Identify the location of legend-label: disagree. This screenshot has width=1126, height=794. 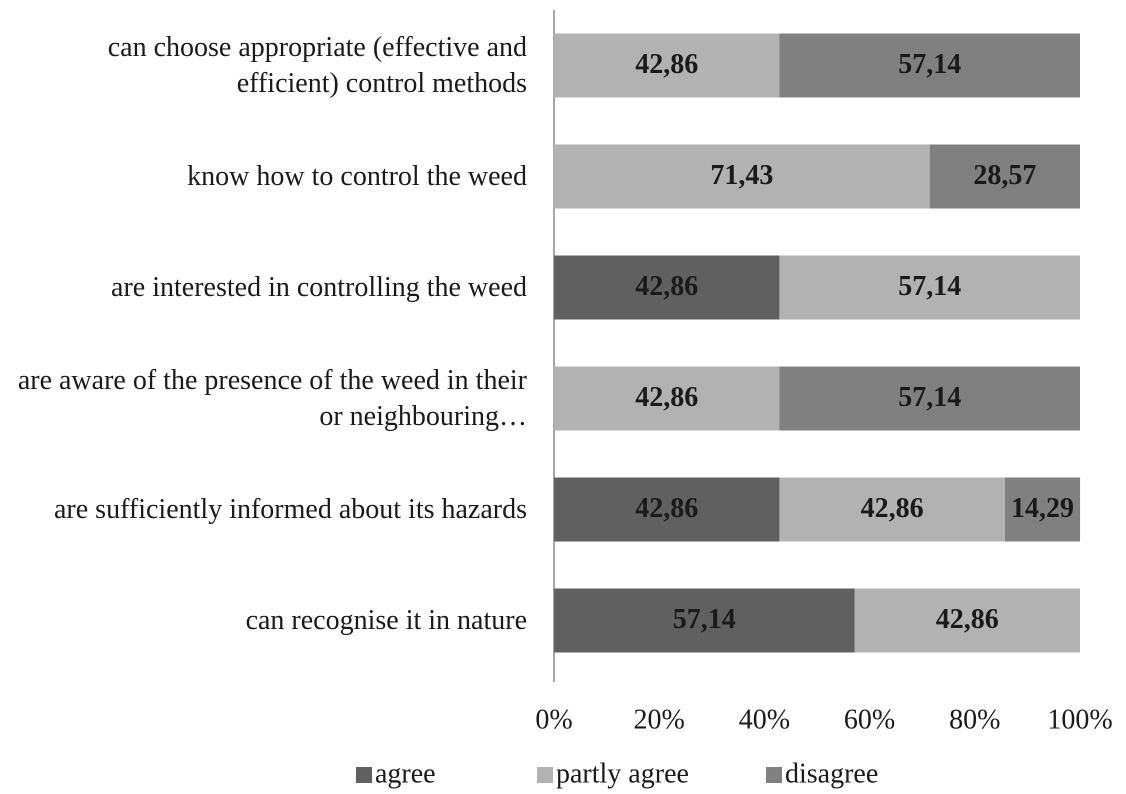
(831, 773).